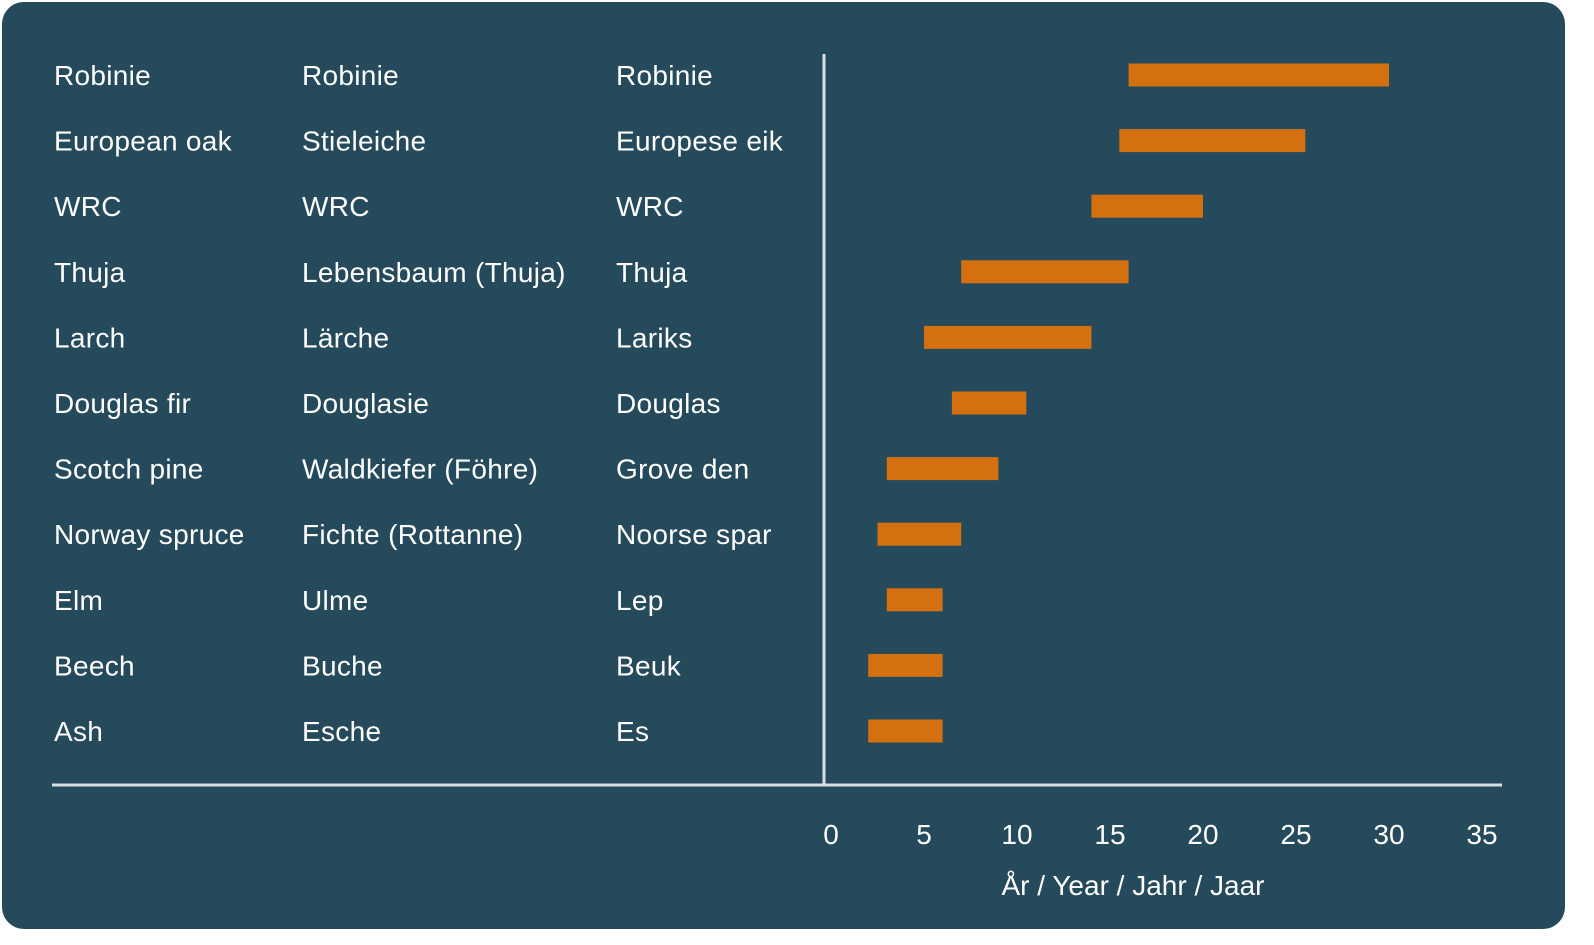 This screenshot has width=1594, height=945. I want to click on x-tick-label: 10, so click(1016, 834).